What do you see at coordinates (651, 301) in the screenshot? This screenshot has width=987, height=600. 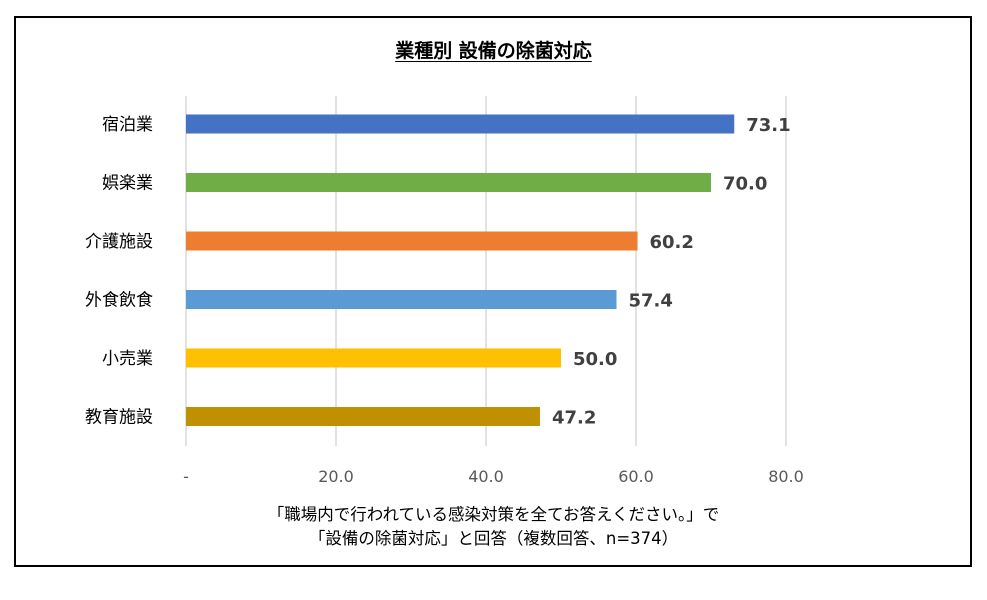 I see `value-label: 57.4` at bounding box center [651, 301].